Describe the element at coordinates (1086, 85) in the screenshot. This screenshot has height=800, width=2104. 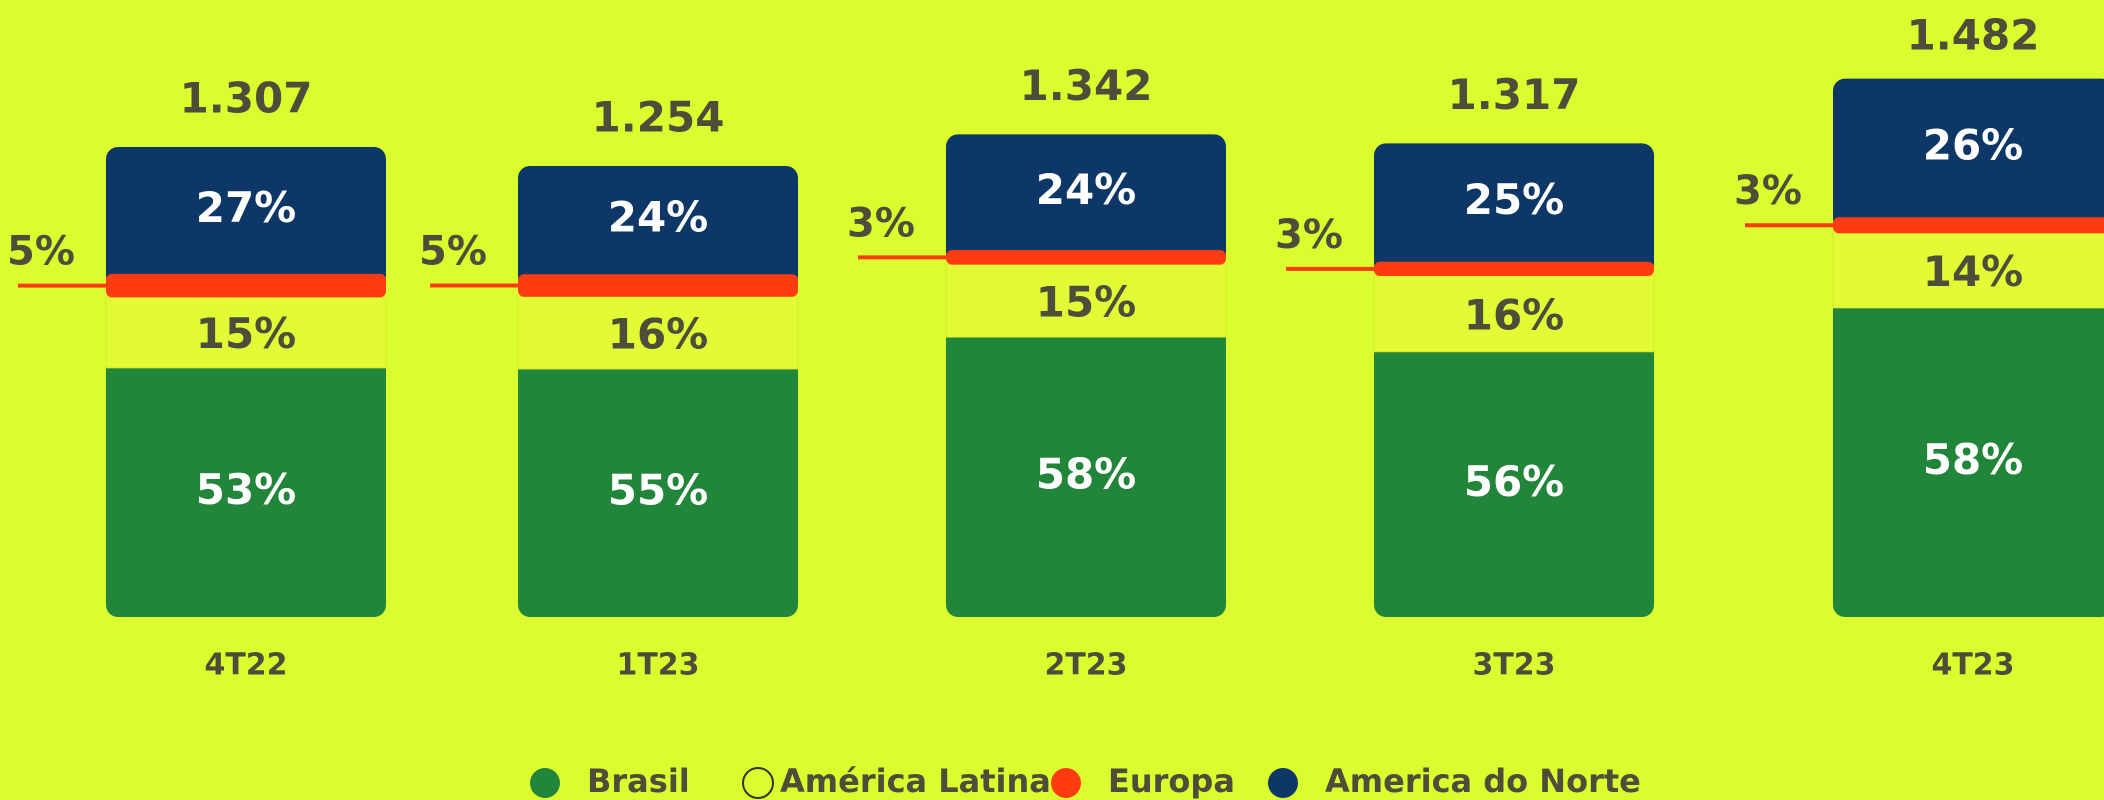
I see `total-label: 1.342` at that location.